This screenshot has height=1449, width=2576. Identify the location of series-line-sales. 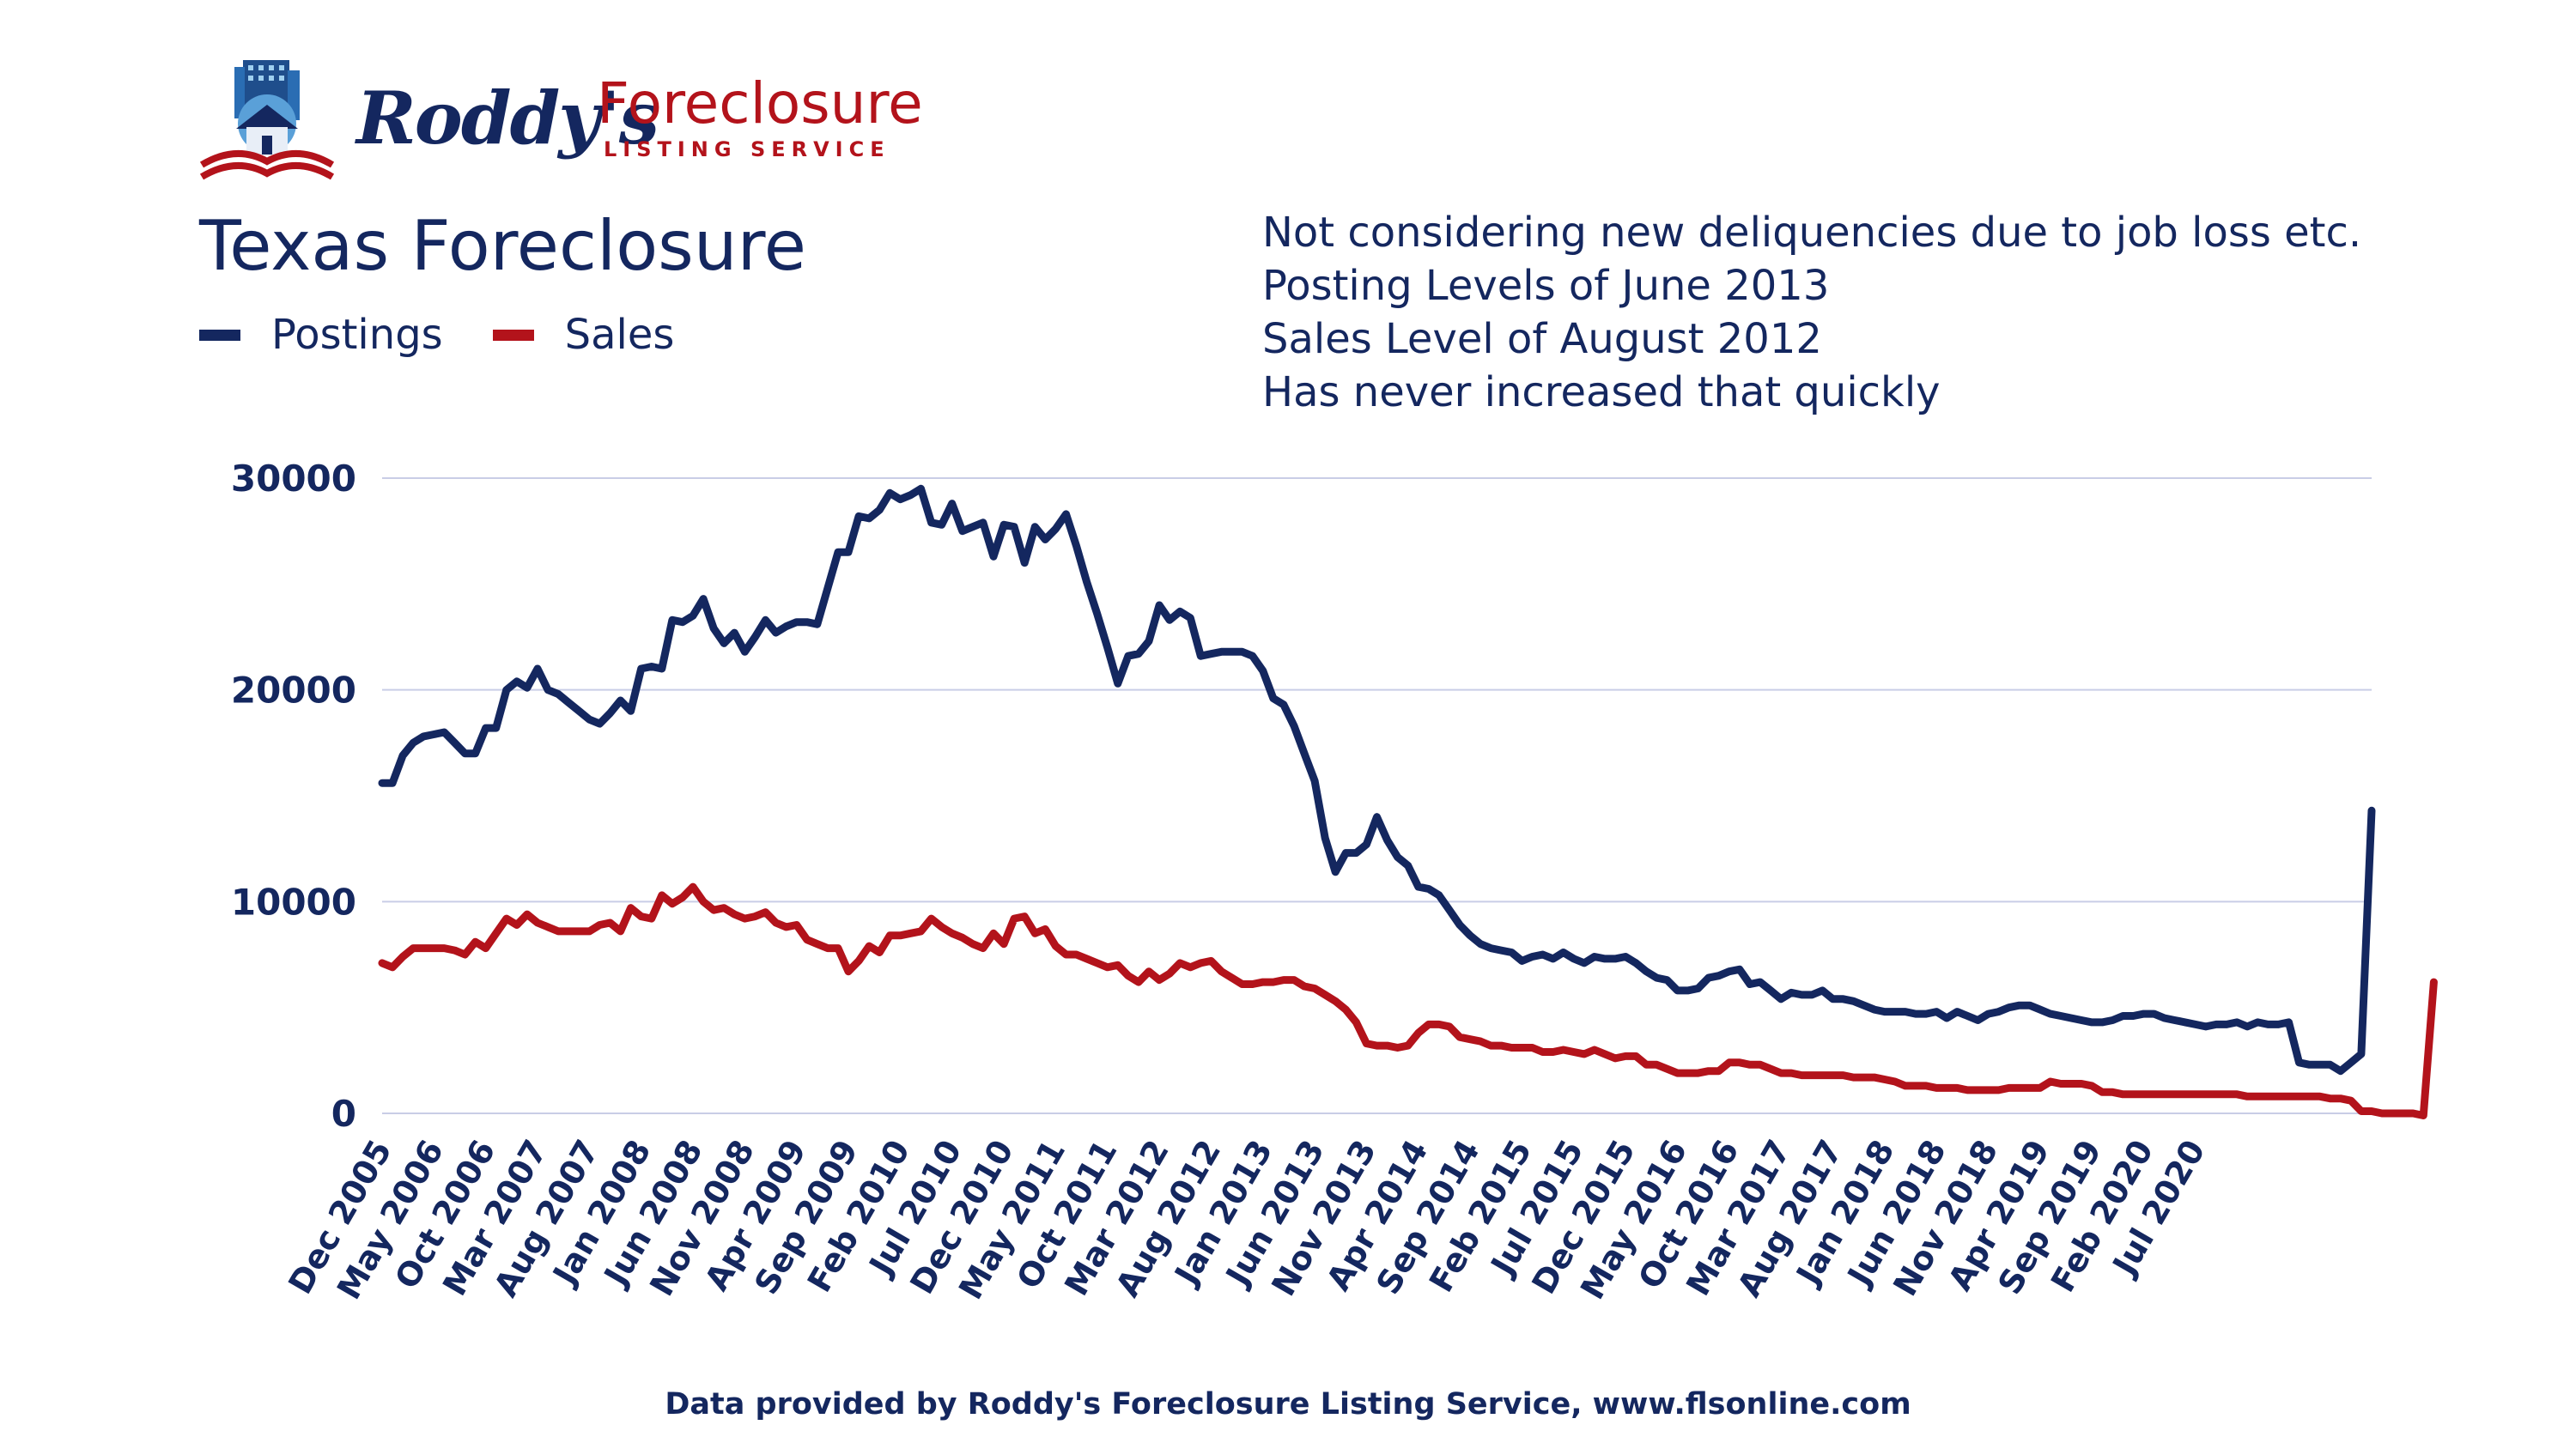
(1408, 1001).